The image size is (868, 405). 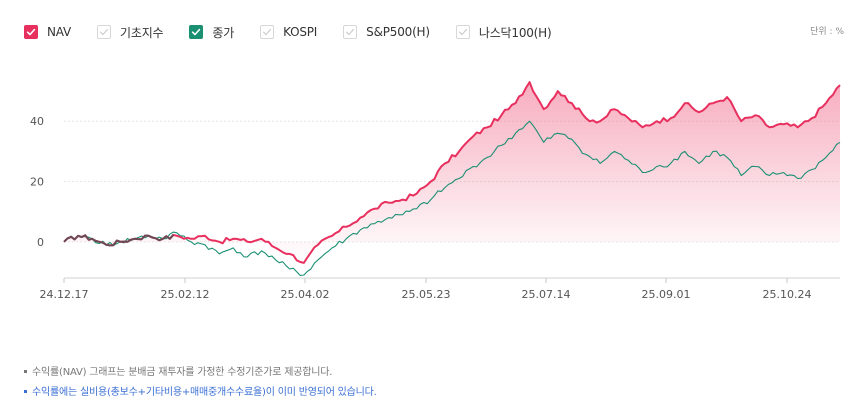 I want to click on checkbox-kospi, so click(x=267, y=32).